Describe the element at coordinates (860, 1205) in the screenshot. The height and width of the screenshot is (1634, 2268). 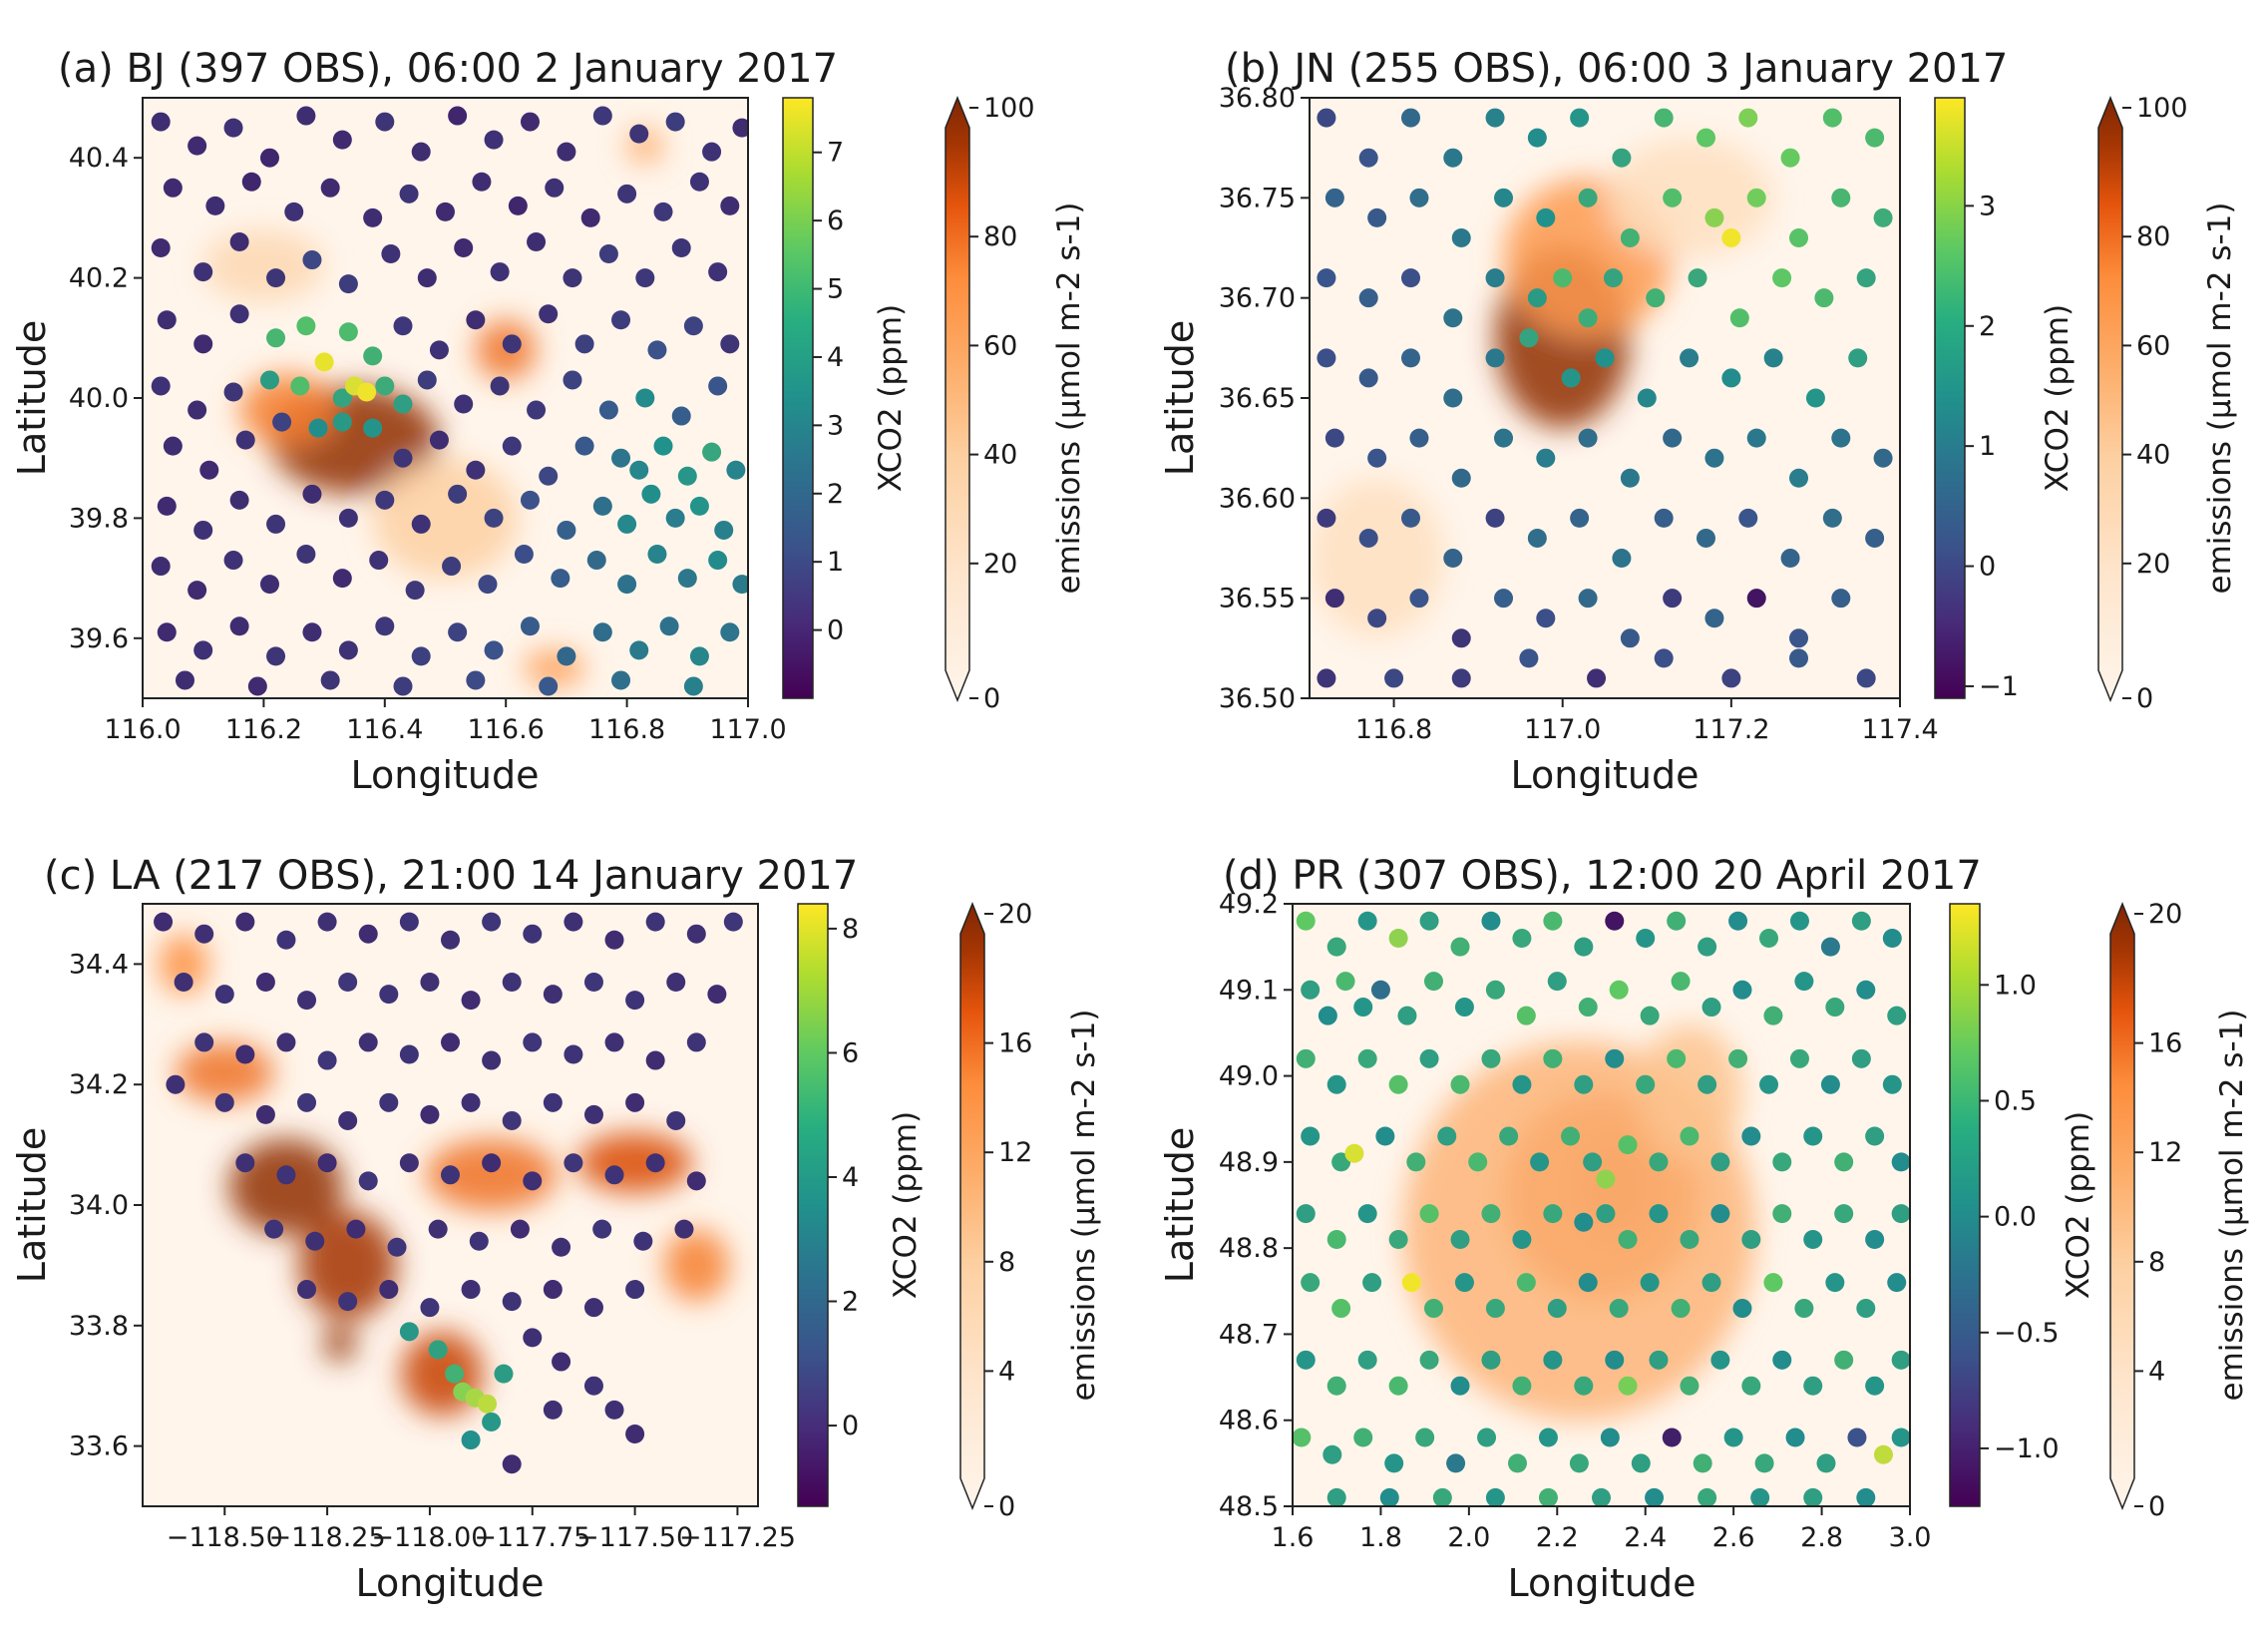
I see `panel-c-xco2-colorbar: 0 2 4 6 8 XCO2 (ppm)` at that location.